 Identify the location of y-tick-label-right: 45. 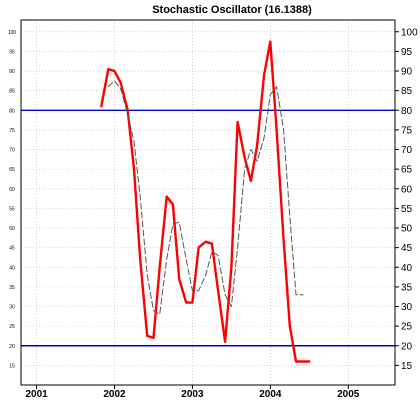
(407, 248).